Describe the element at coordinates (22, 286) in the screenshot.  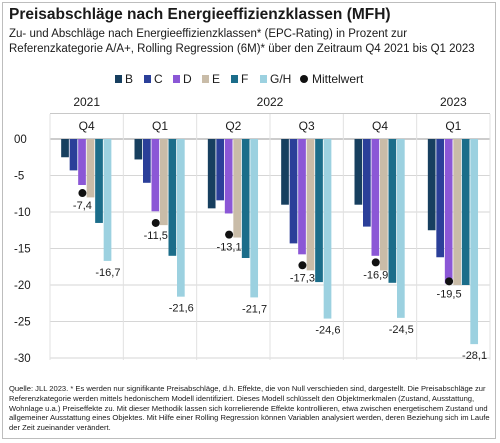
I see `y-tick-label-4: -20` at that location.